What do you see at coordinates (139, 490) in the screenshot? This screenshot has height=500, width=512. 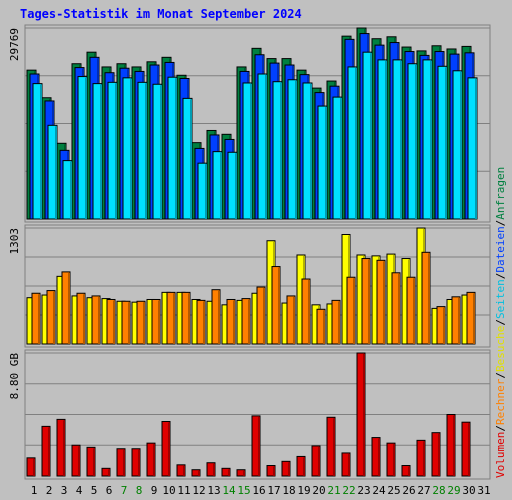 I see `x-tick-label-day-8: 8` at bounding box center [139, 490].